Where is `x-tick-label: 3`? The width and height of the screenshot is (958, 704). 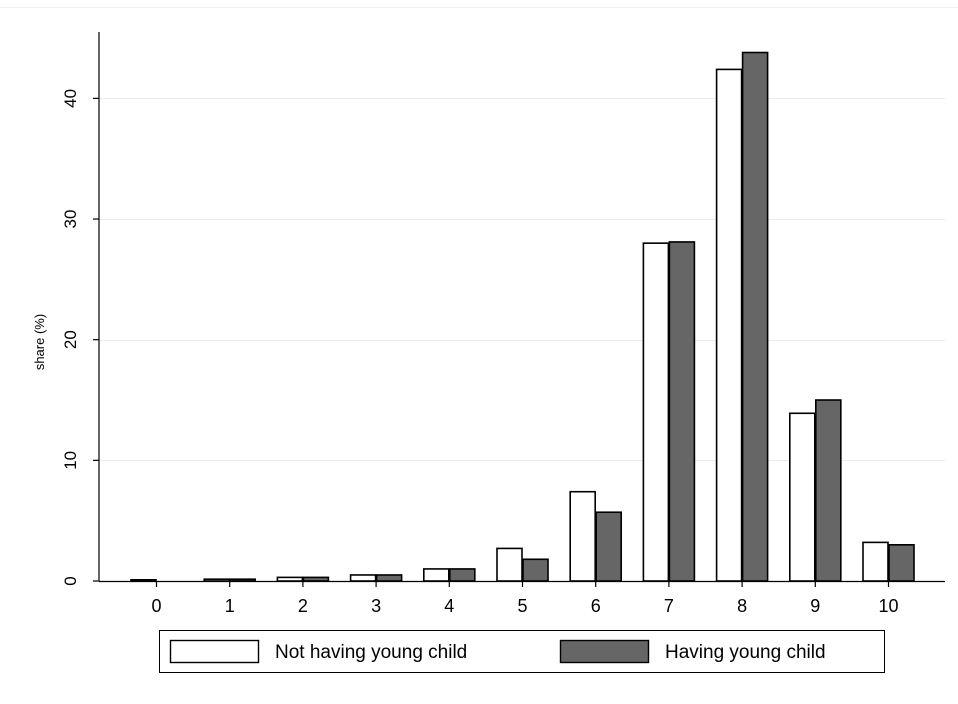
x-tick-label: 3 is located at coordinates (376, 606).